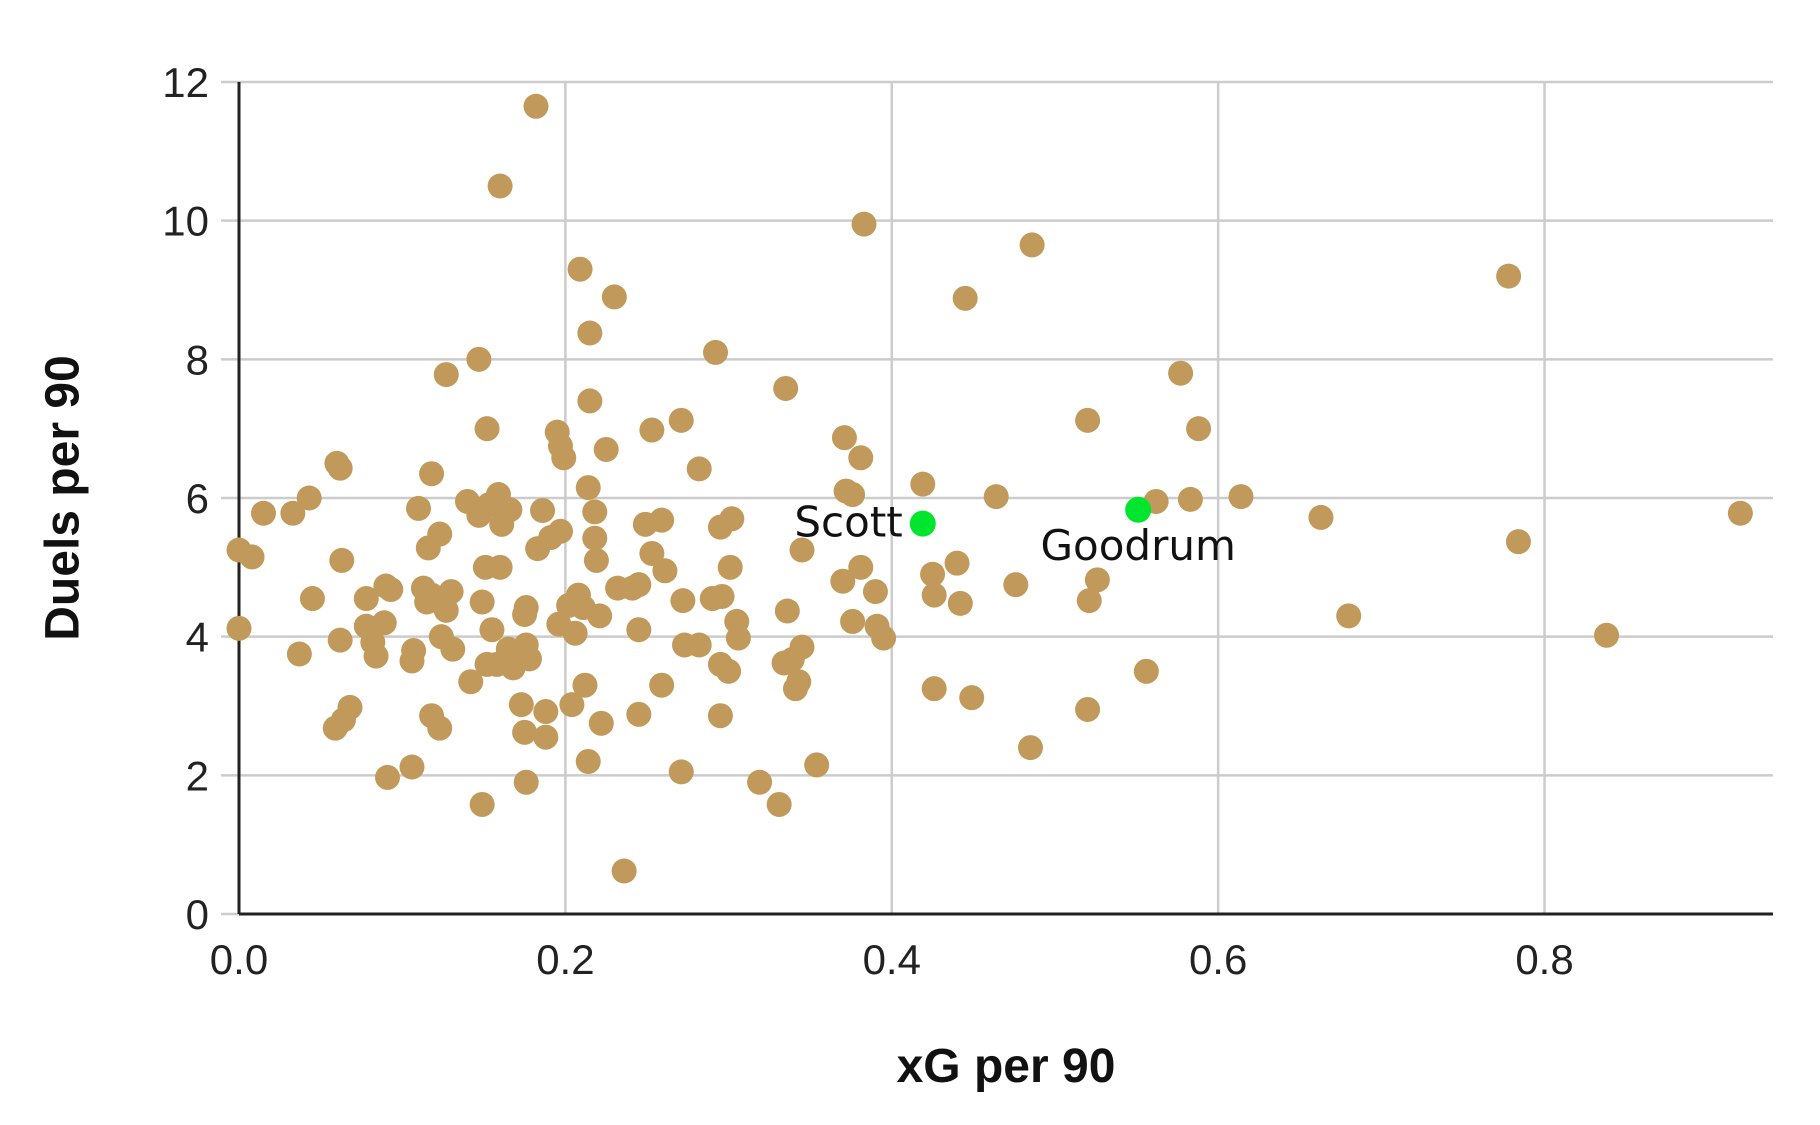 Image resolution: width=1820 pixels, height=1125 pixels. I want to click on highlight-point-scott, so click(922, 523).